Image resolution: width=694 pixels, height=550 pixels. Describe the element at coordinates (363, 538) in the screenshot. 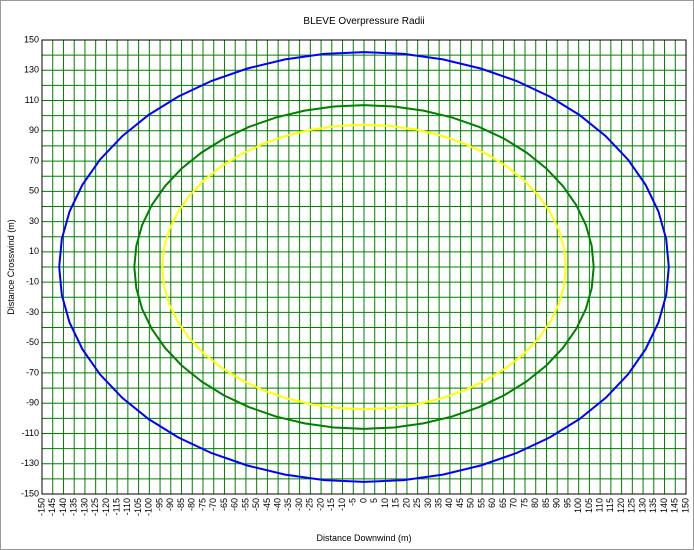

I see `x-axis-label: Distance Downwind (m)` at that location.